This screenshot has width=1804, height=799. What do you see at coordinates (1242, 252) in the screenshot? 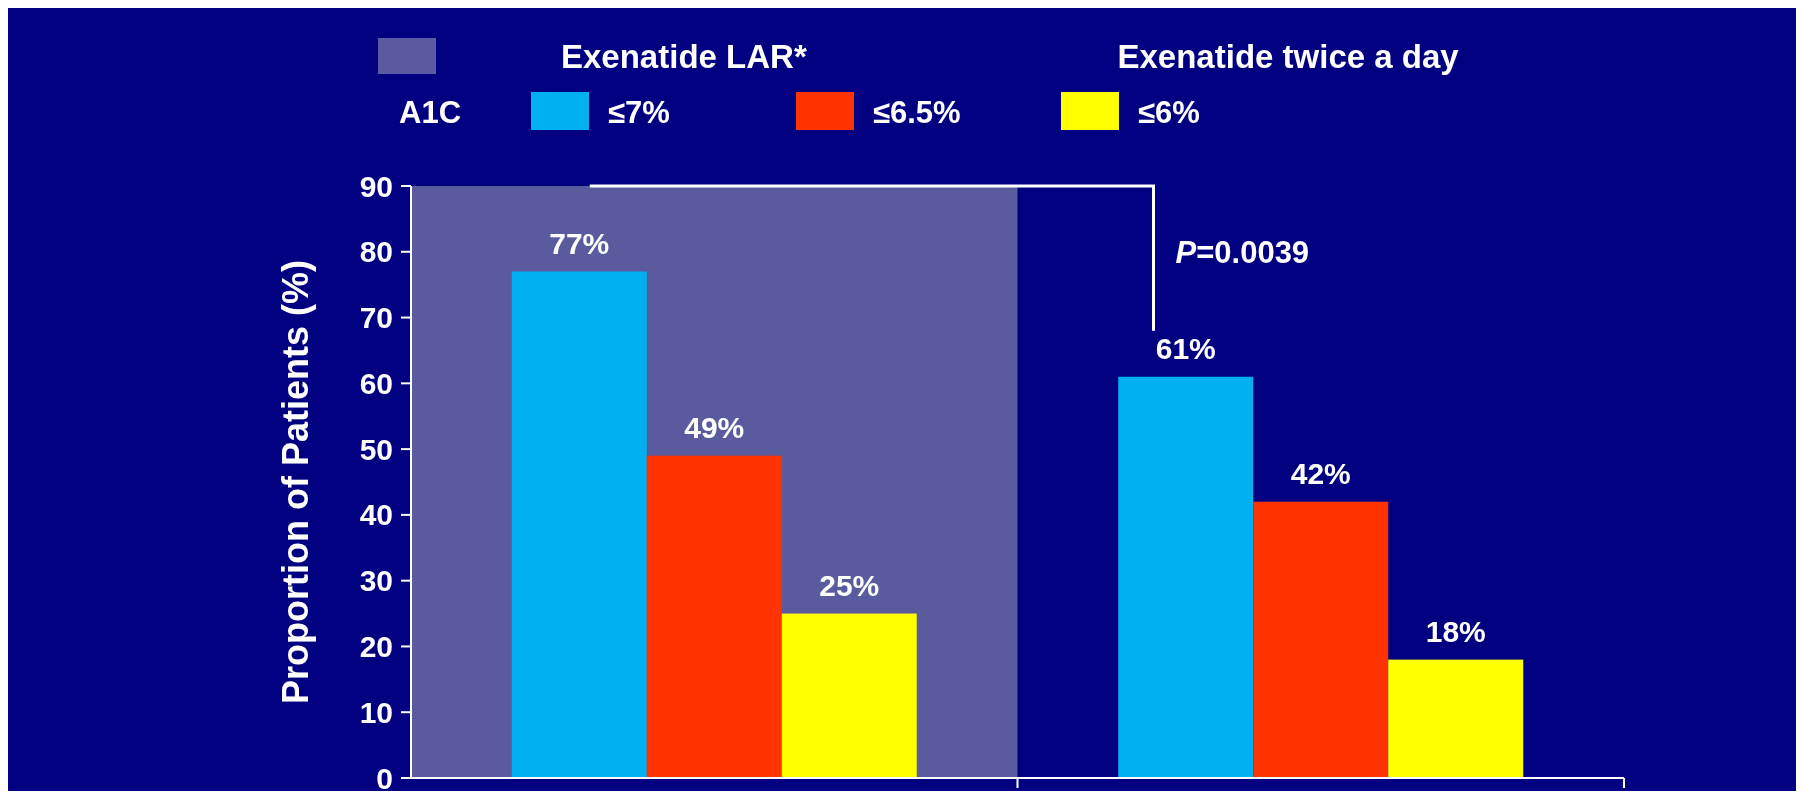
I see `annotation: P=0.0039` at bounding box center [1242, 252].